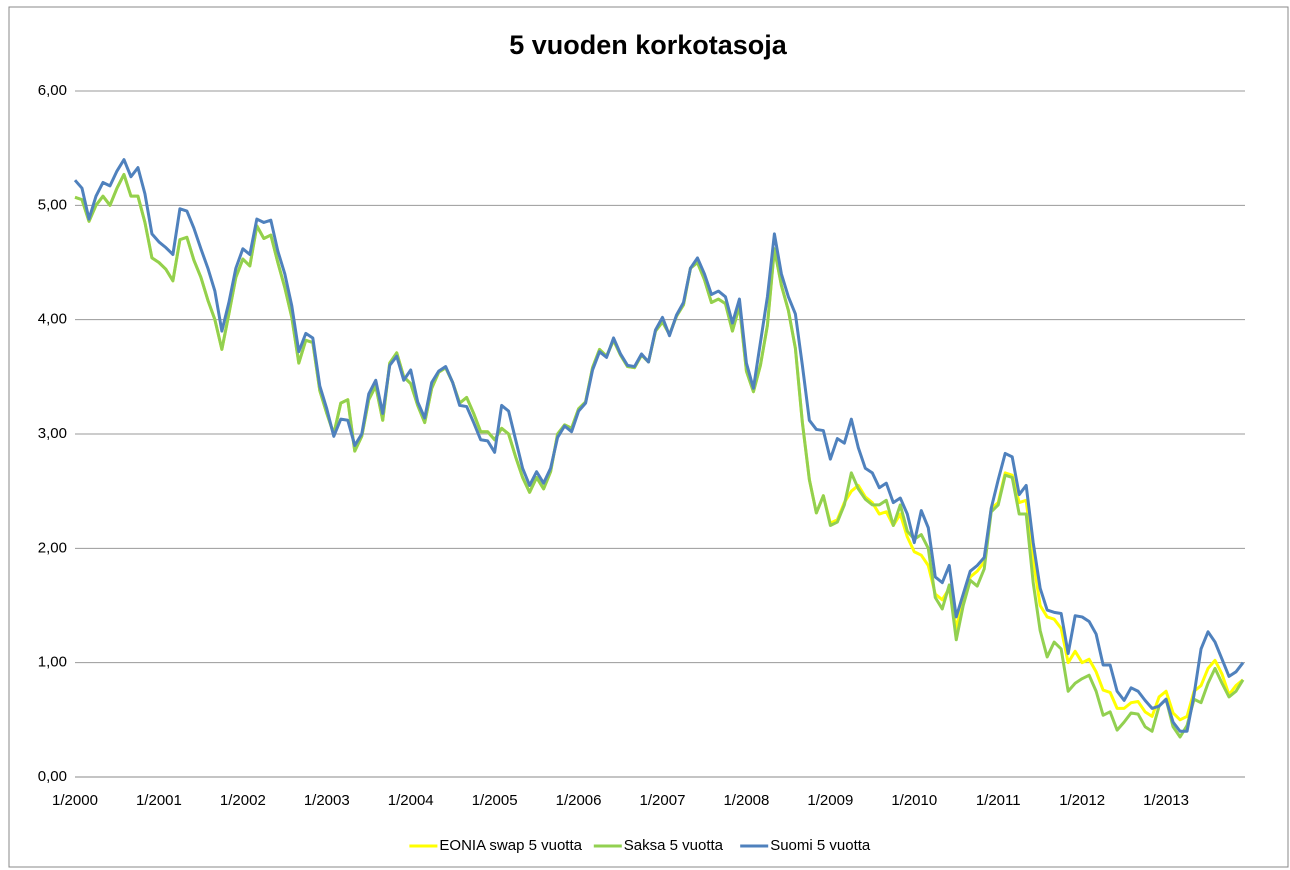  What do you see at coordinates (52, 433) in the screenshot?
I see `y-tick-label: 3,00` at bounding box center [52, 433].